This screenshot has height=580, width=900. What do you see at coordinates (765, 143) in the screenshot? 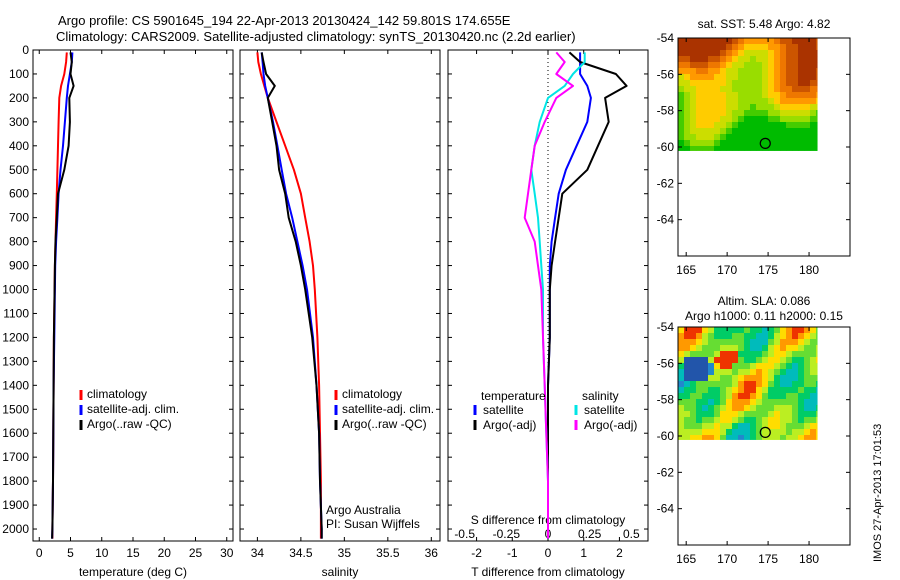
I see `sst_map-argo-marker` at bounding box center [765, 143].